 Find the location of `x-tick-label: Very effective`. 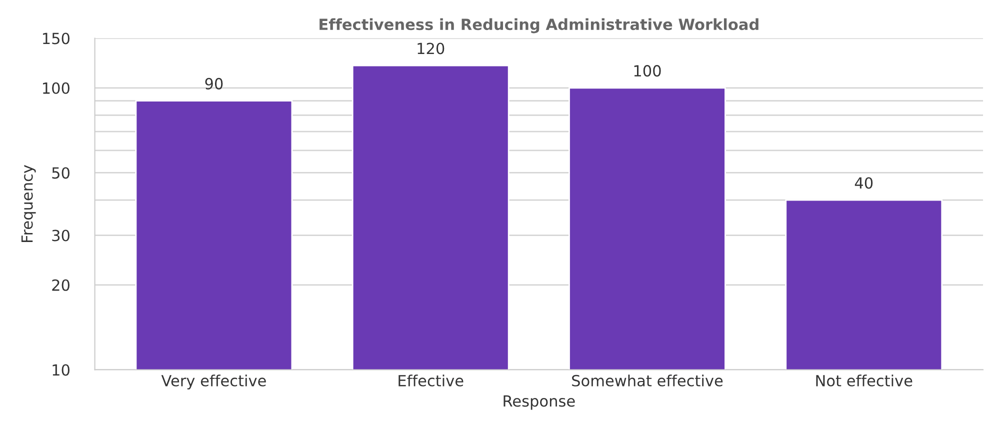

x-tick-label: Very effective is located at coordinates (213, 382).